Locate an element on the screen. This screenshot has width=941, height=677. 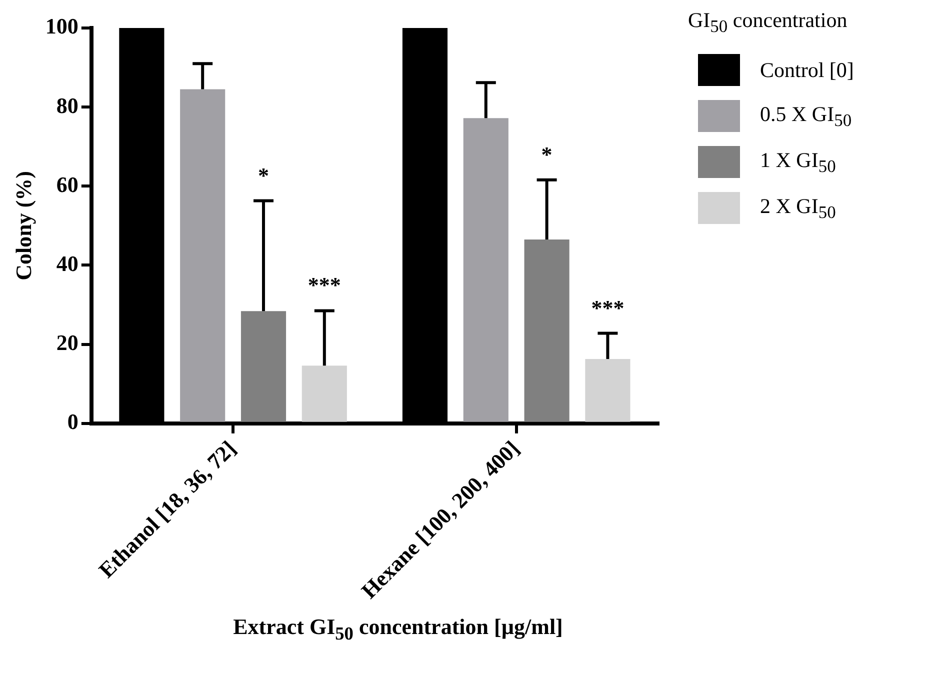
legend-label: 0.5 X GI$_{50}$ is located at coordinates (806, 116).